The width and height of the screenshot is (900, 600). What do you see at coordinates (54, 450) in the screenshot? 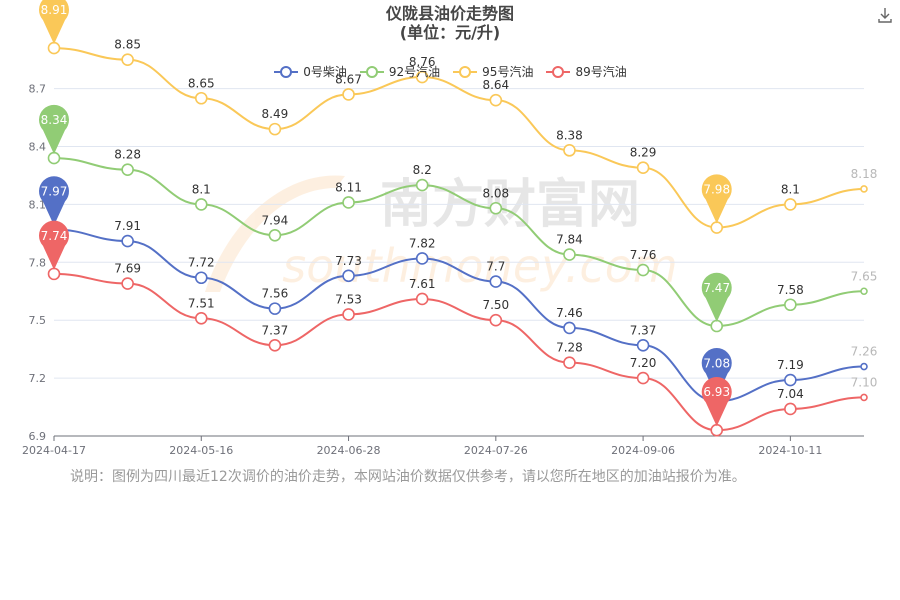
I see `x-tick-label: 2024-04-17` at bounding box center [54, 450].